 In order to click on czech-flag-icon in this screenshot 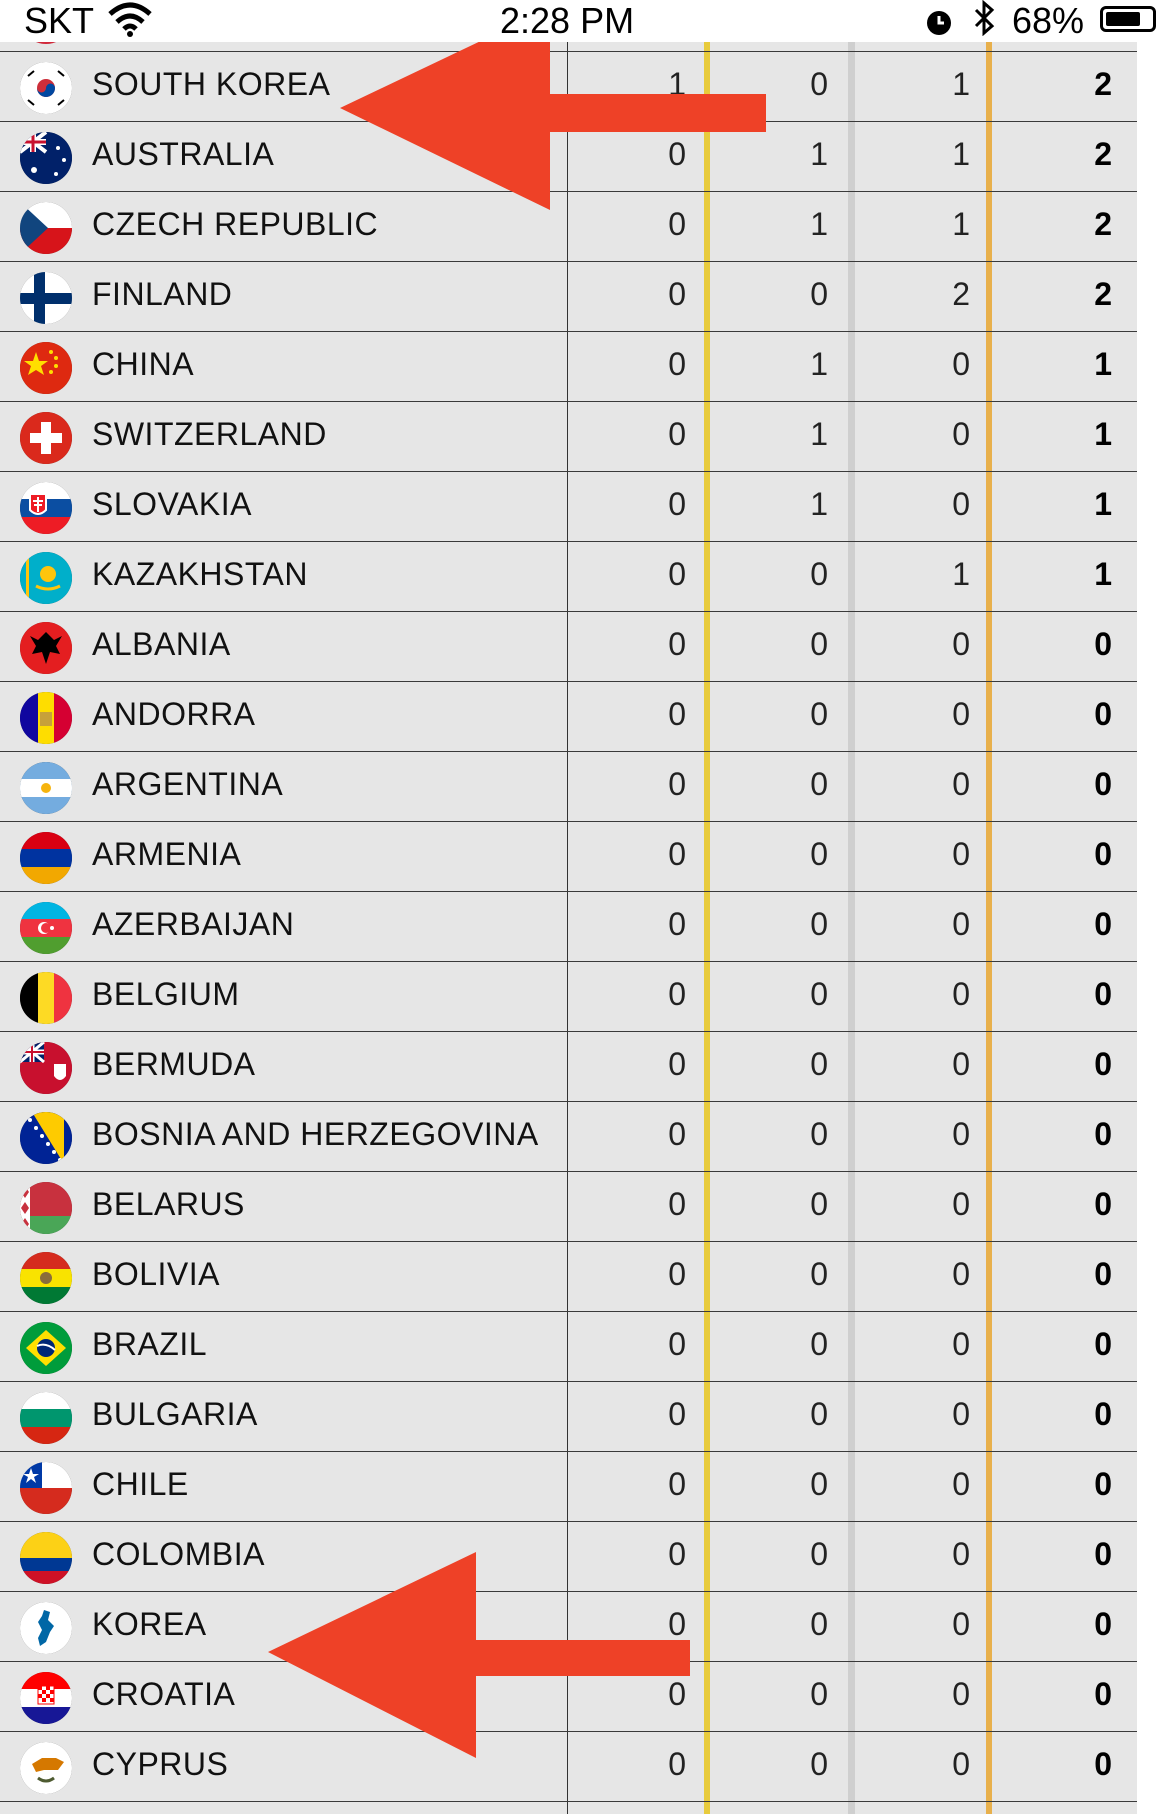, I will do `click(46, 228)`.